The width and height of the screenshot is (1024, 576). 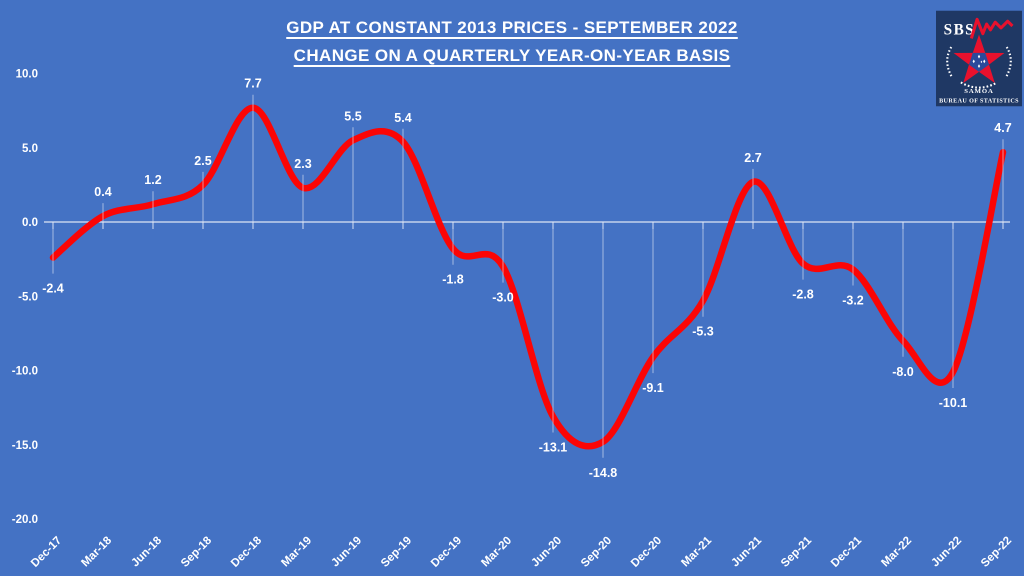 I want to click on data-label: -13.1, so click(x=553, y=448).